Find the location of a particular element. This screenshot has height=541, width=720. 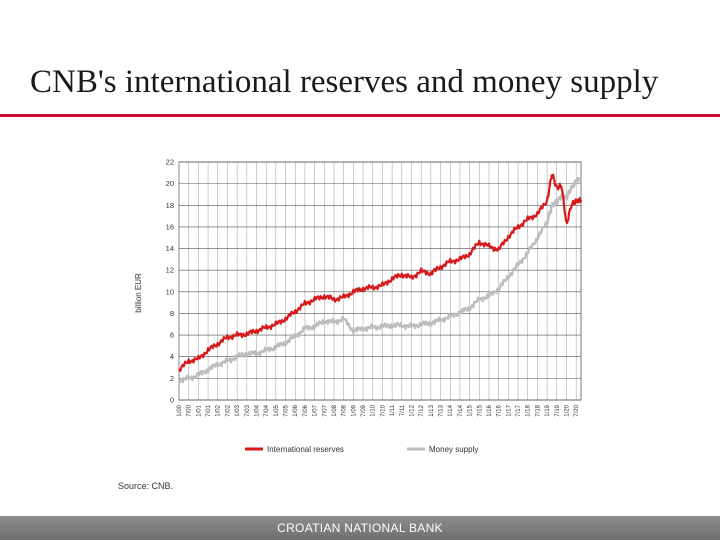

y-tick-label: 12 is located at coordinates (170, 270).